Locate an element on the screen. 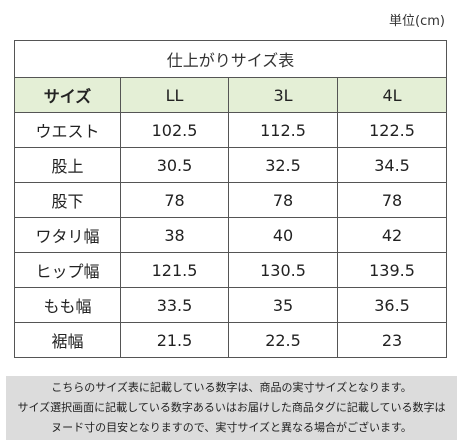  table-row: ウエスト 102.5 112.5 122.5 is located at coordinates (231, 130).